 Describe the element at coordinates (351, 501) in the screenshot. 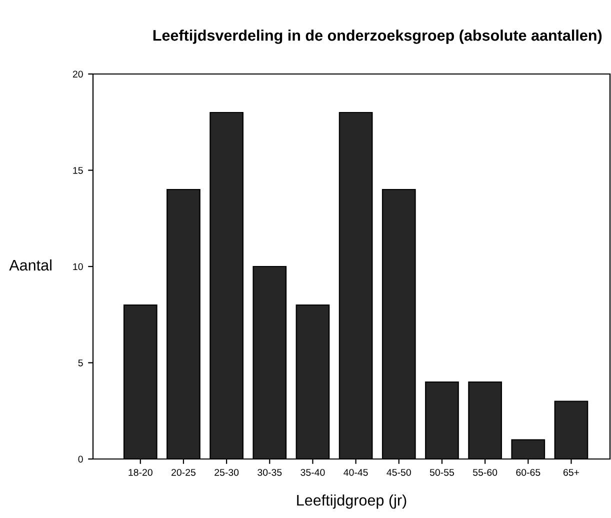

I see `x-axis-title: Leeftijdgroep (jr)` at that location.